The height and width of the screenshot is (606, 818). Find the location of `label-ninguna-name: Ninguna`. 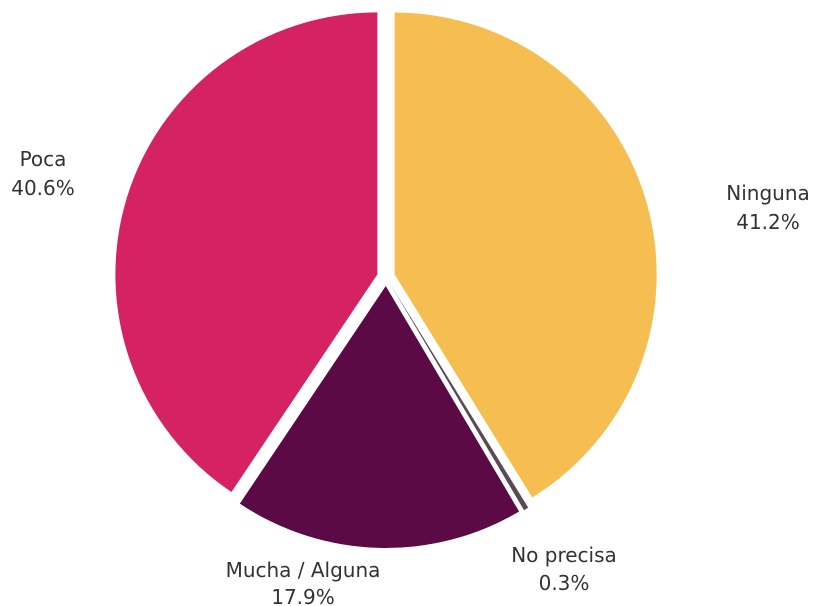

label-ninguna-name: Ninguna is located at coordinates (768, 193).